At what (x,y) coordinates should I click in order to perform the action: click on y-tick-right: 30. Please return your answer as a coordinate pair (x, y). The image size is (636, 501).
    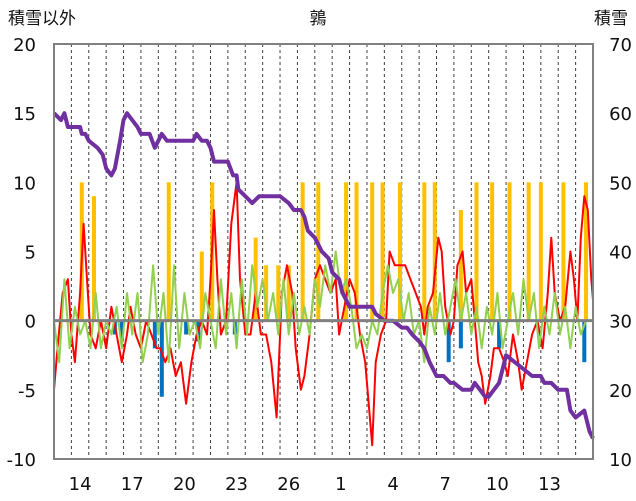
    Looking at the image, I should click on (620, 322).